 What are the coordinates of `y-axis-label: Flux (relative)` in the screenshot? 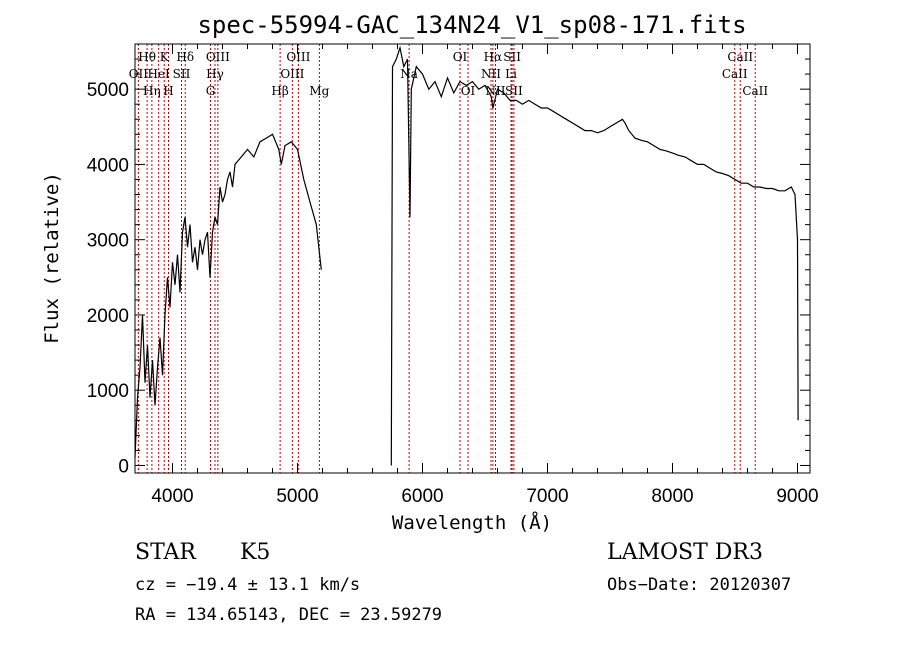 It's located at (52, 258).